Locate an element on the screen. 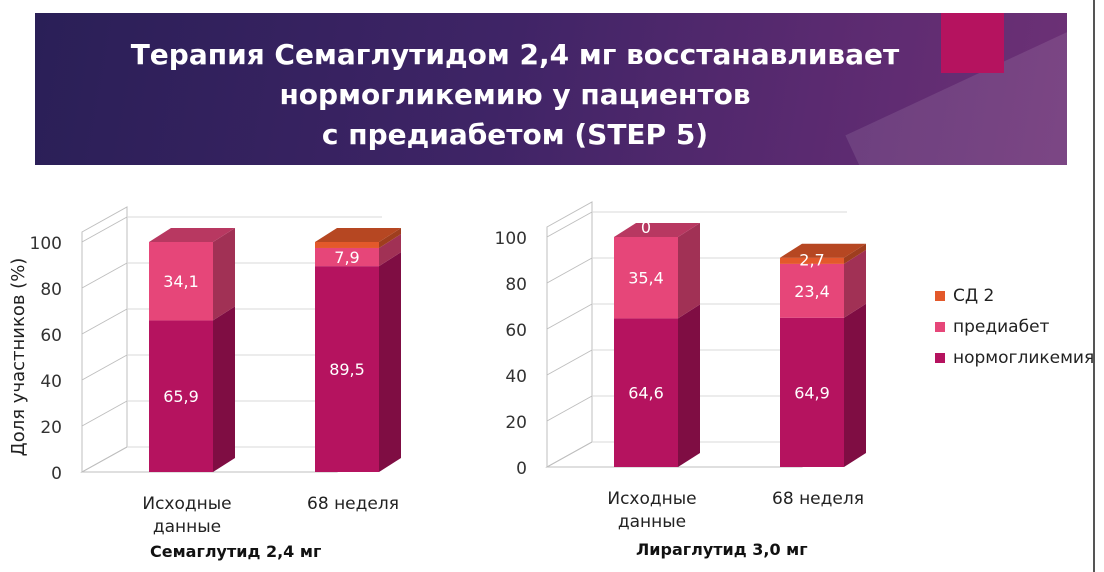 This screenshot has width=1104, height=572. legend-swatch-t2d is located at coordinates (940, 295).